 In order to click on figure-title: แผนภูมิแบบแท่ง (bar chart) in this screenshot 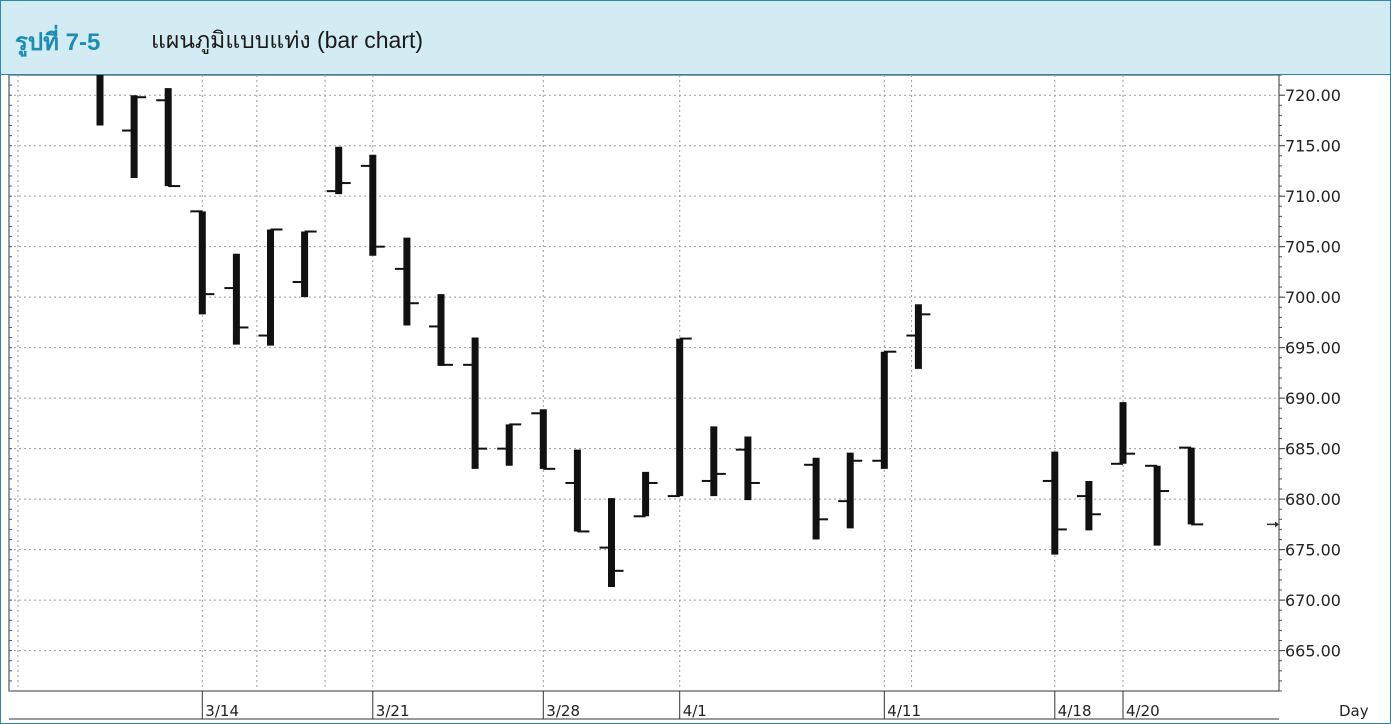, I will do `click(287, 40)`.